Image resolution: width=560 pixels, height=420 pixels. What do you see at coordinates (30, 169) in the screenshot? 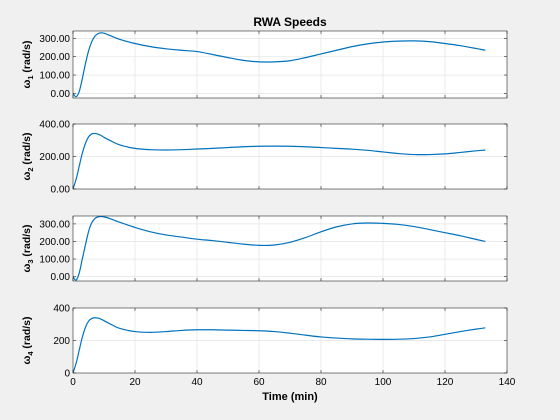
I see `y-axis-label-subscript: 2` at bounding box center [30, 169].